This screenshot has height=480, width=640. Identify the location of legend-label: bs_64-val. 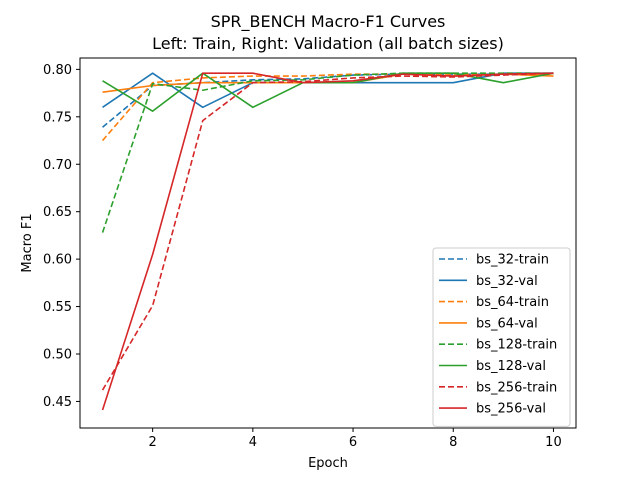
(507, 323).